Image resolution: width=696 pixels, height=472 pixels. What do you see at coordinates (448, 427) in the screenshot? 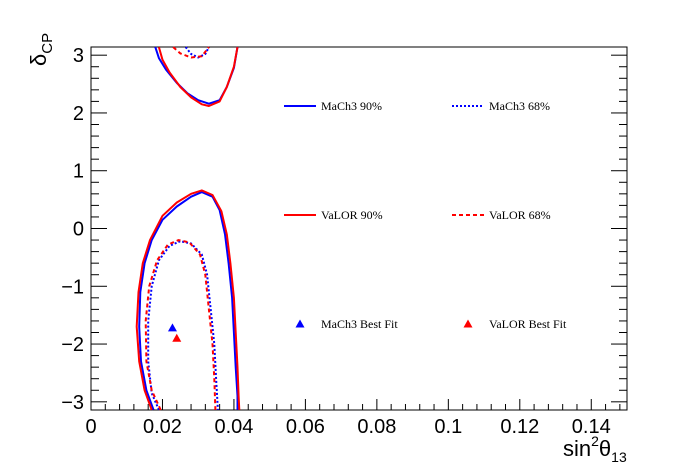
I see `x-tick-label: 0.1` at bounding box center [448, 427].